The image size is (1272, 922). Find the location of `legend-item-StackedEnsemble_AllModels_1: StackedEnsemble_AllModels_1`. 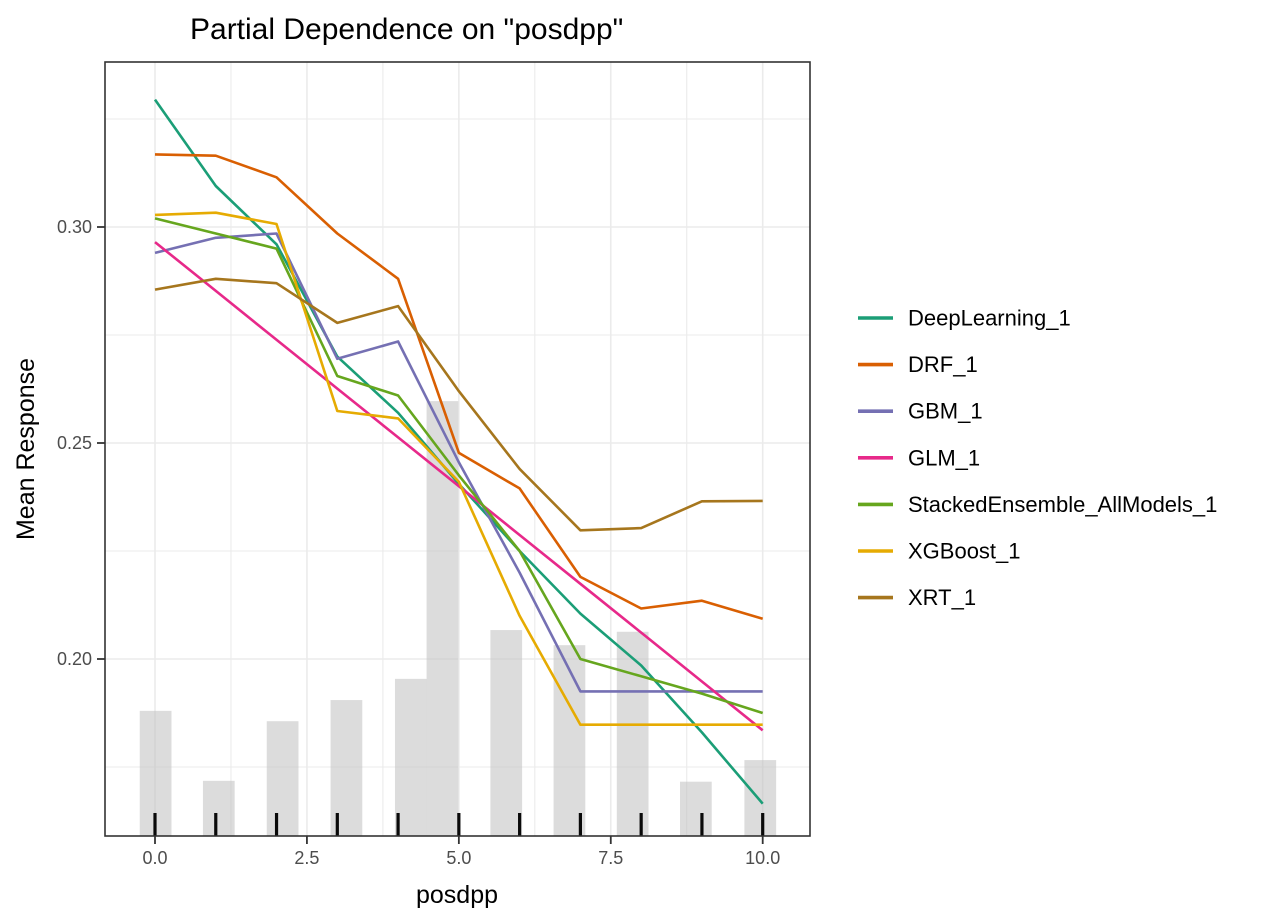

legend-item-StackedEnsemble_AllModels_1: StackedEnsemble_AllModels_1 is located at coordinates (1037, 504).